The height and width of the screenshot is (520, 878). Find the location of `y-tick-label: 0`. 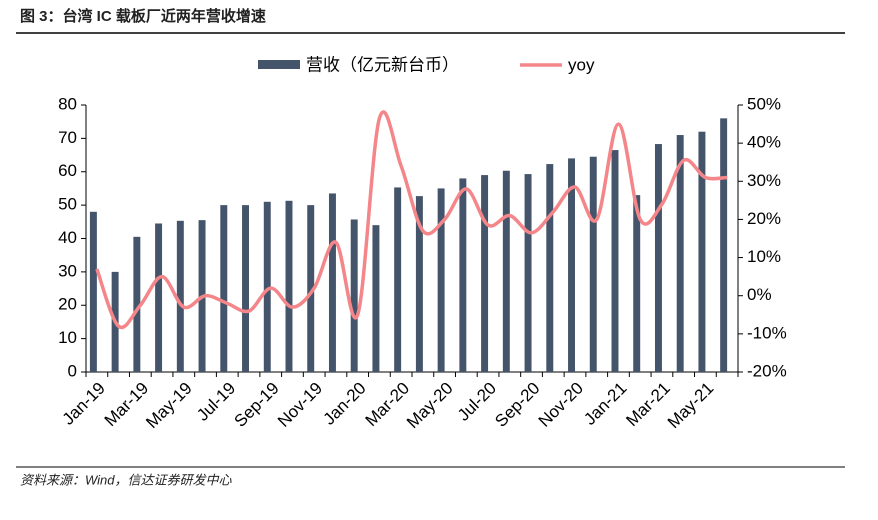

y-tick-label: 0 is located at coordinates (72, 370).